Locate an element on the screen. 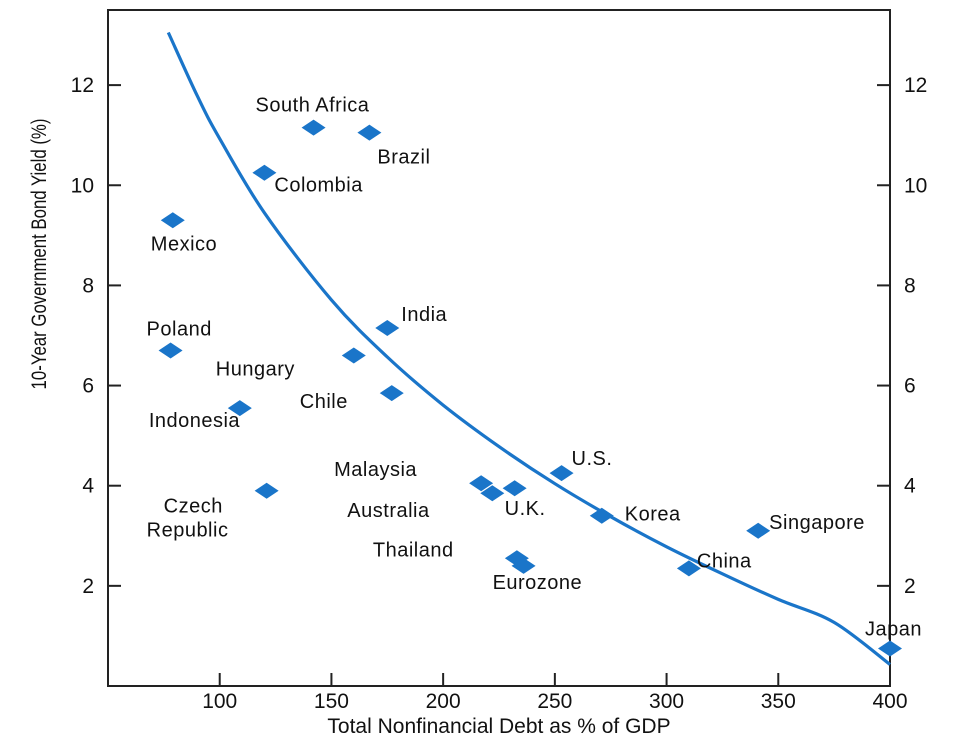  data-label: Czech Republic is located at coordinates (188, 519).